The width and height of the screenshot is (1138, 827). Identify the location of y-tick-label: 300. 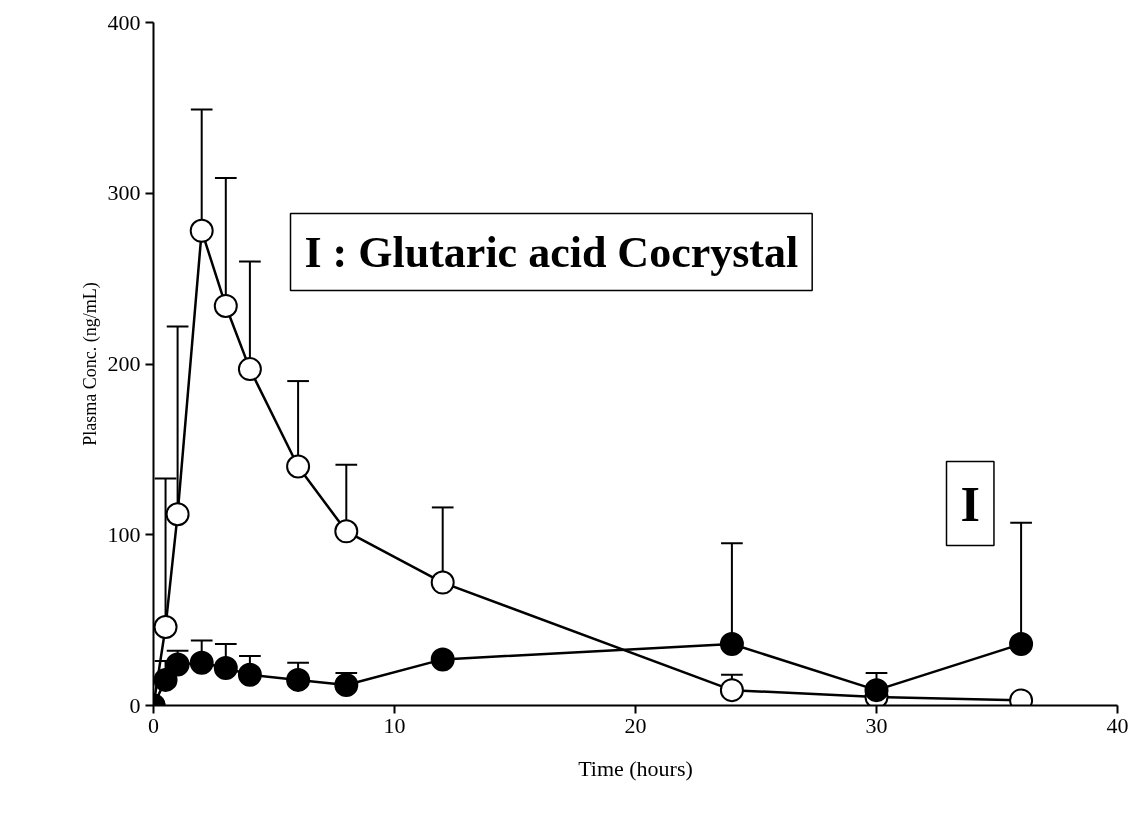
(124, 193).